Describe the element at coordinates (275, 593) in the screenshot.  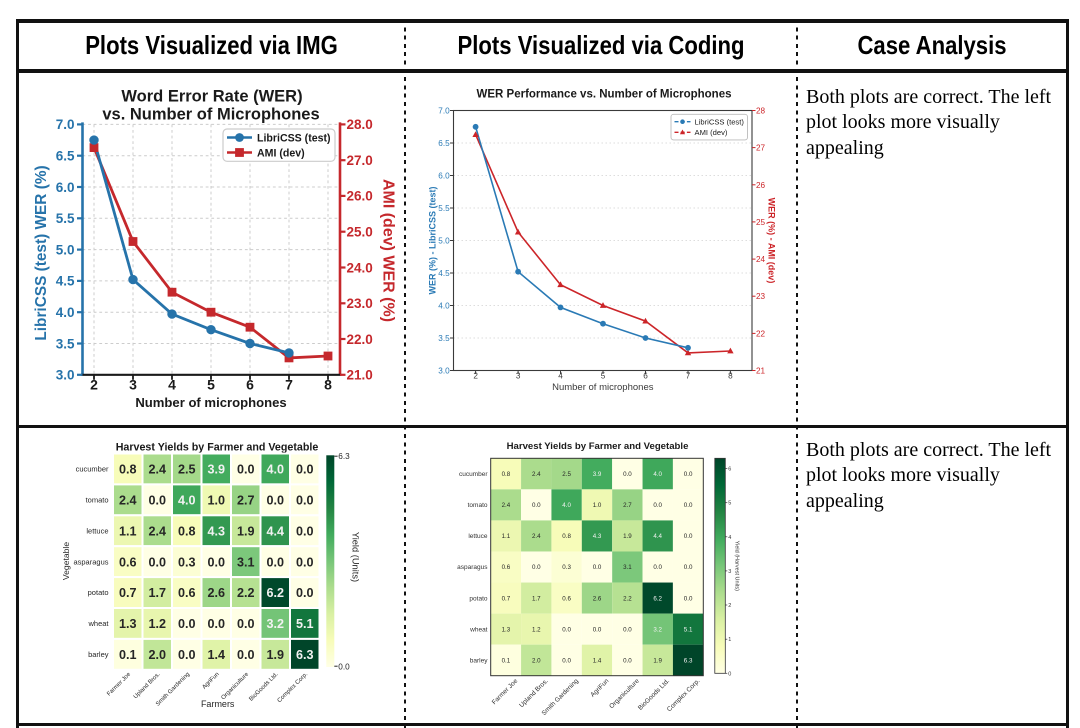
I see `svg-text: 6.2` at that location.